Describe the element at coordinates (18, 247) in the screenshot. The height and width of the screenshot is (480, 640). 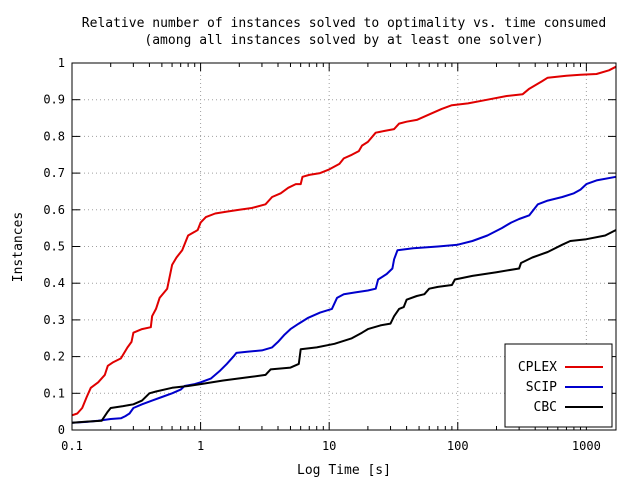
I see `y-axis-label: Instances` at that location.